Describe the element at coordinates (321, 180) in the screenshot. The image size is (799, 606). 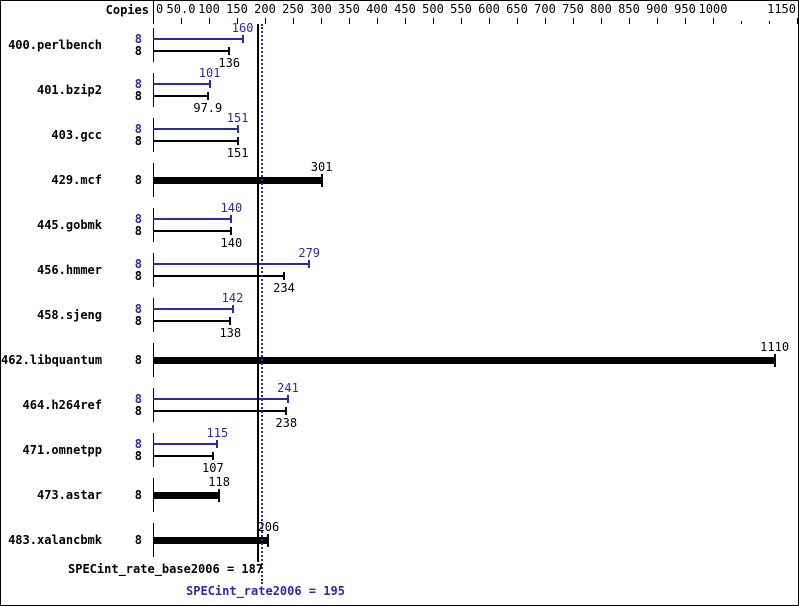
I see `bar-end-cap` at that location.